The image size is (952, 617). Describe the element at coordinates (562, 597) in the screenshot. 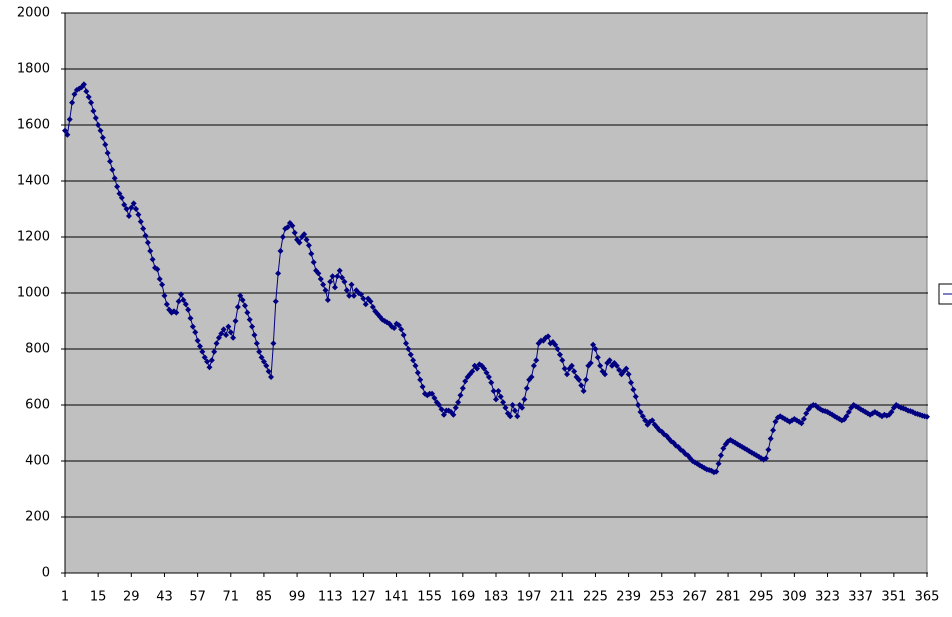

I see `x-tick-label: 211` at that location.